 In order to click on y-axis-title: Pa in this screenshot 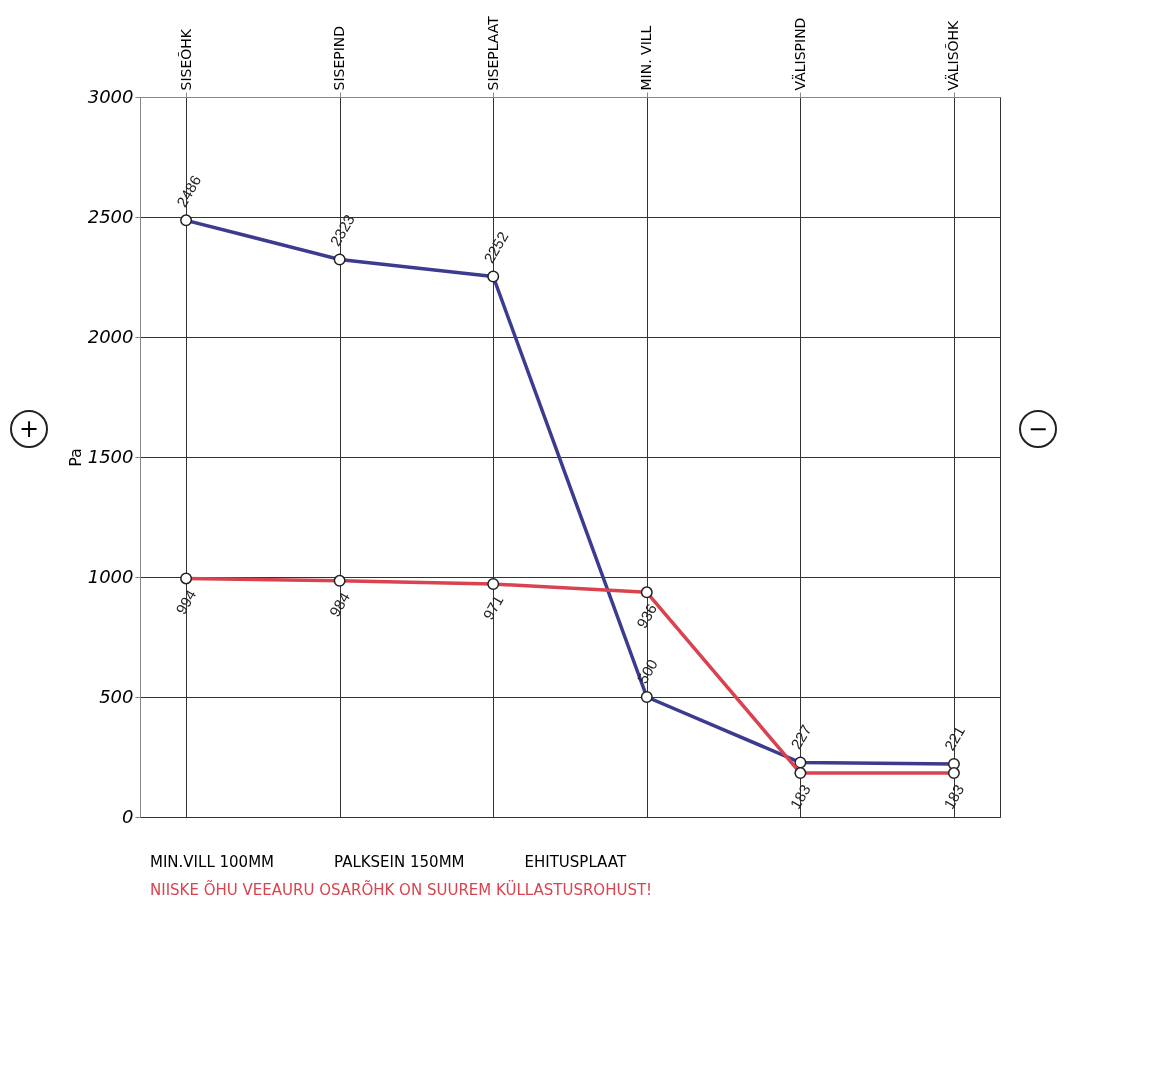, I will do `click(75, 457)`.